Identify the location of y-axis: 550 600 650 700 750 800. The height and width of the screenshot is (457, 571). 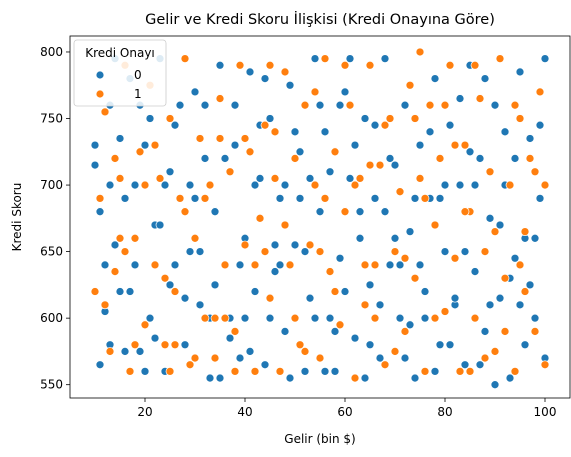
(55, 218).